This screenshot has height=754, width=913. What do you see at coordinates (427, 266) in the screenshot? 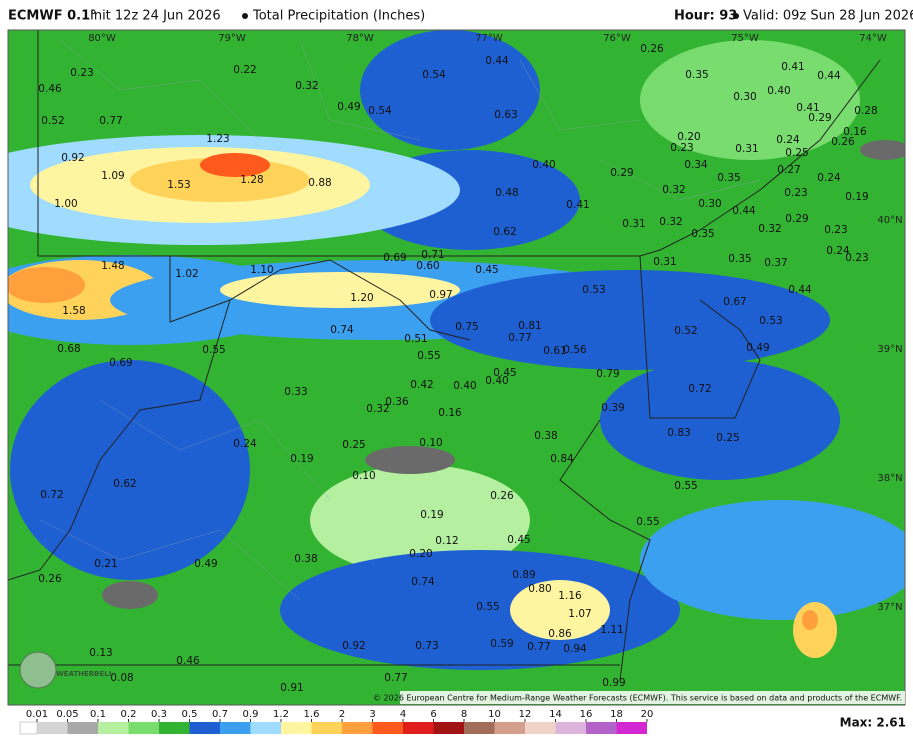
I see `precip-label: 0.60` at bounding box center [427, 266].